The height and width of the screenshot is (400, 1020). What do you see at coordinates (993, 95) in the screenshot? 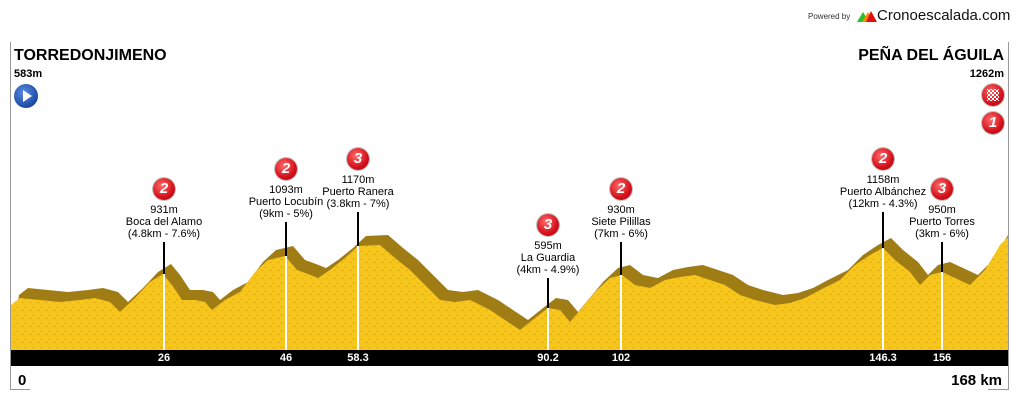
I see `checkered-flag-icon` at bounding box center [993, 95].